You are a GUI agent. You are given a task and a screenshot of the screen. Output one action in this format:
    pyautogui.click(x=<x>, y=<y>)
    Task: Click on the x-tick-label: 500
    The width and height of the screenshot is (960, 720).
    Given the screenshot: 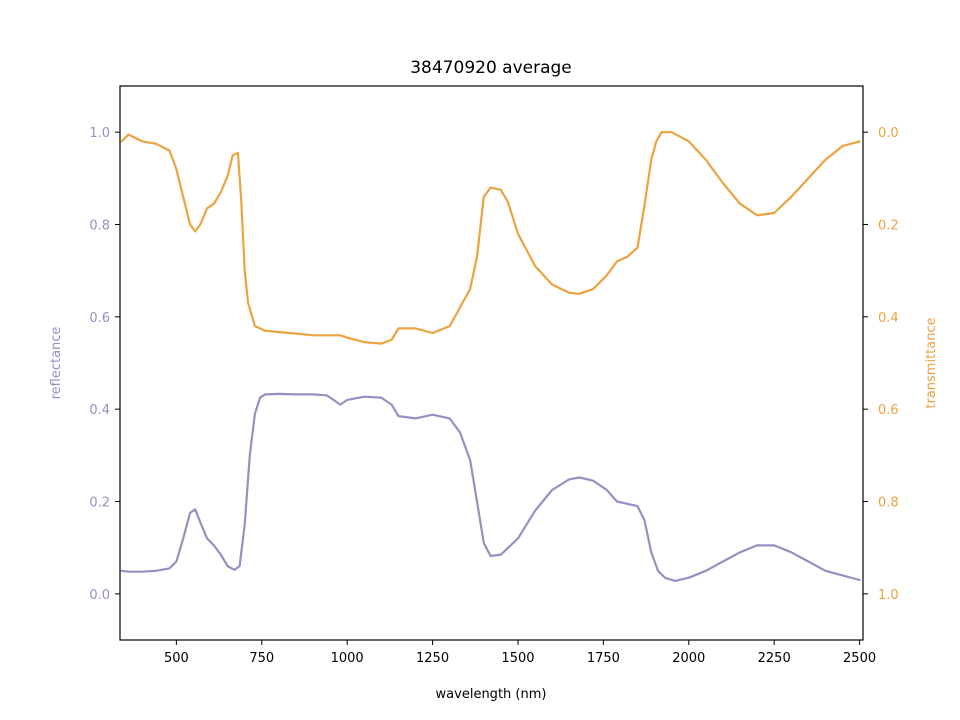 What is the action you would take?
    pyautogui.click(x=176, y=658)
    